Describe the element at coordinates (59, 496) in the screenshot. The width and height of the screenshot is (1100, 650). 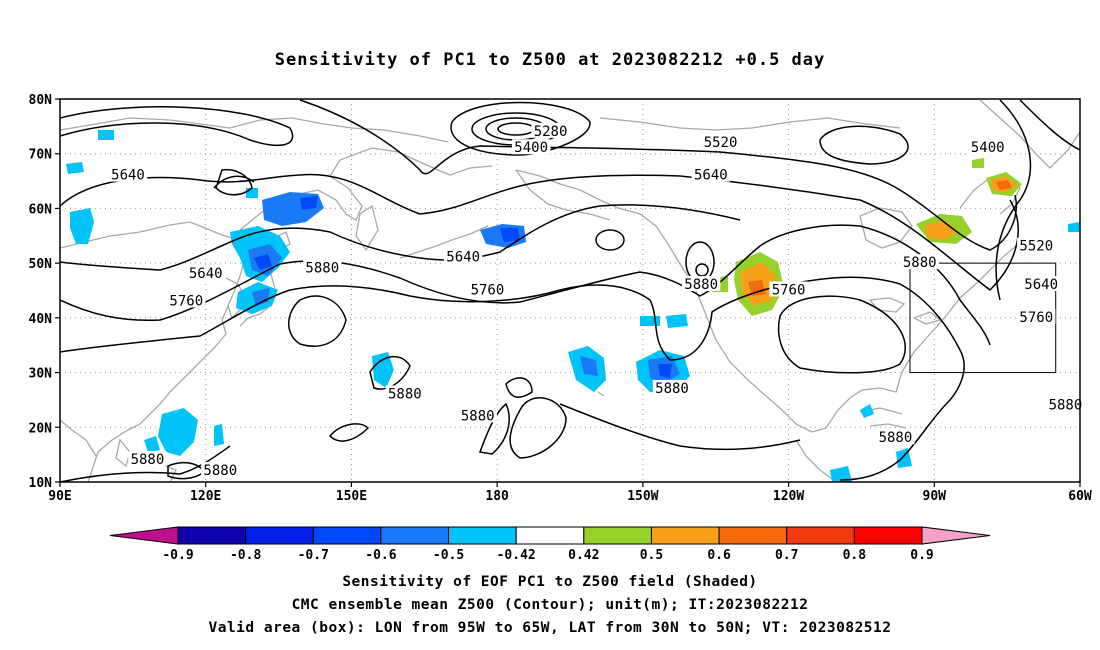
I see `lon-tick-label: 90E` at that location.